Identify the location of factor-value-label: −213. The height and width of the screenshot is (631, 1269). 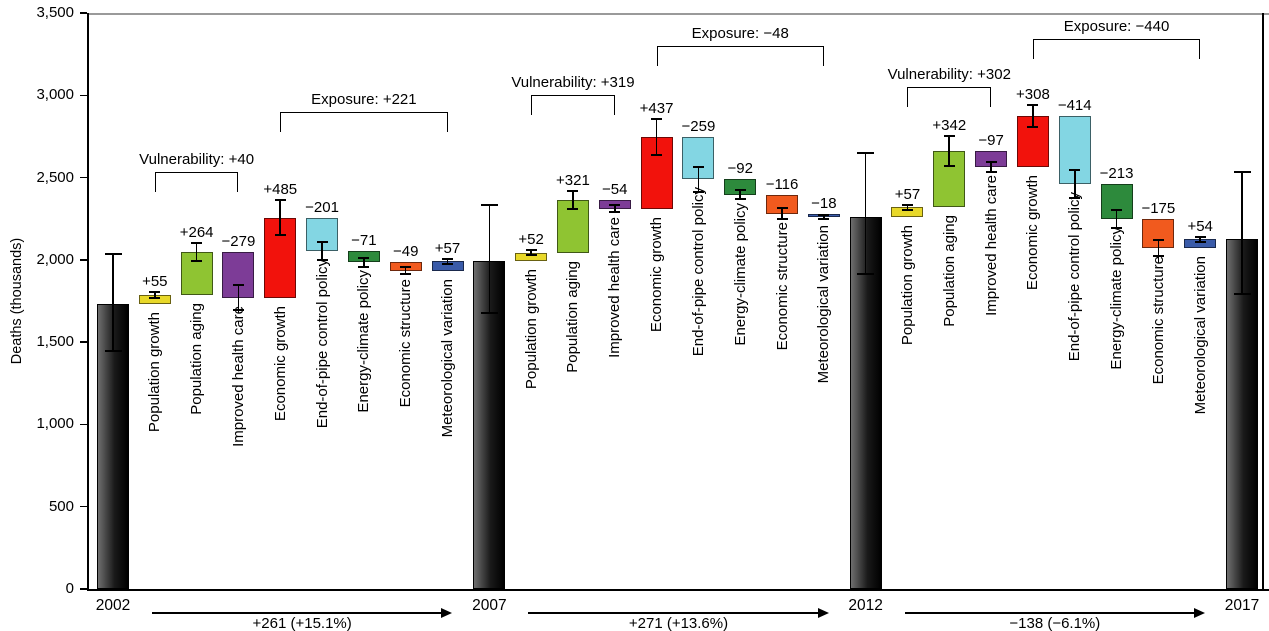
(1116, 174).